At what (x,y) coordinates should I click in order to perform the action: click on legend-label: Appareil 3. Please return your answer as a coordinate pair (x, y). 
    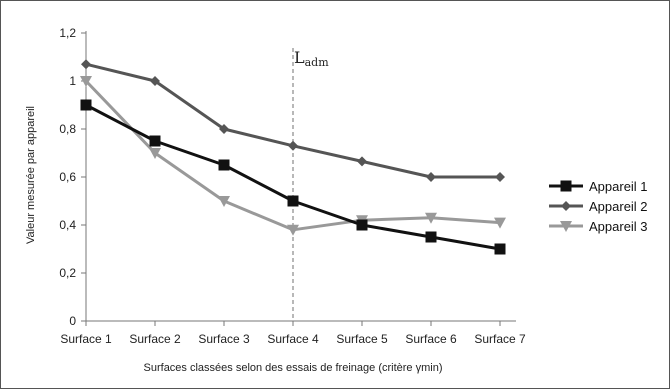
    Looking at the image, I should click on (618, 226).